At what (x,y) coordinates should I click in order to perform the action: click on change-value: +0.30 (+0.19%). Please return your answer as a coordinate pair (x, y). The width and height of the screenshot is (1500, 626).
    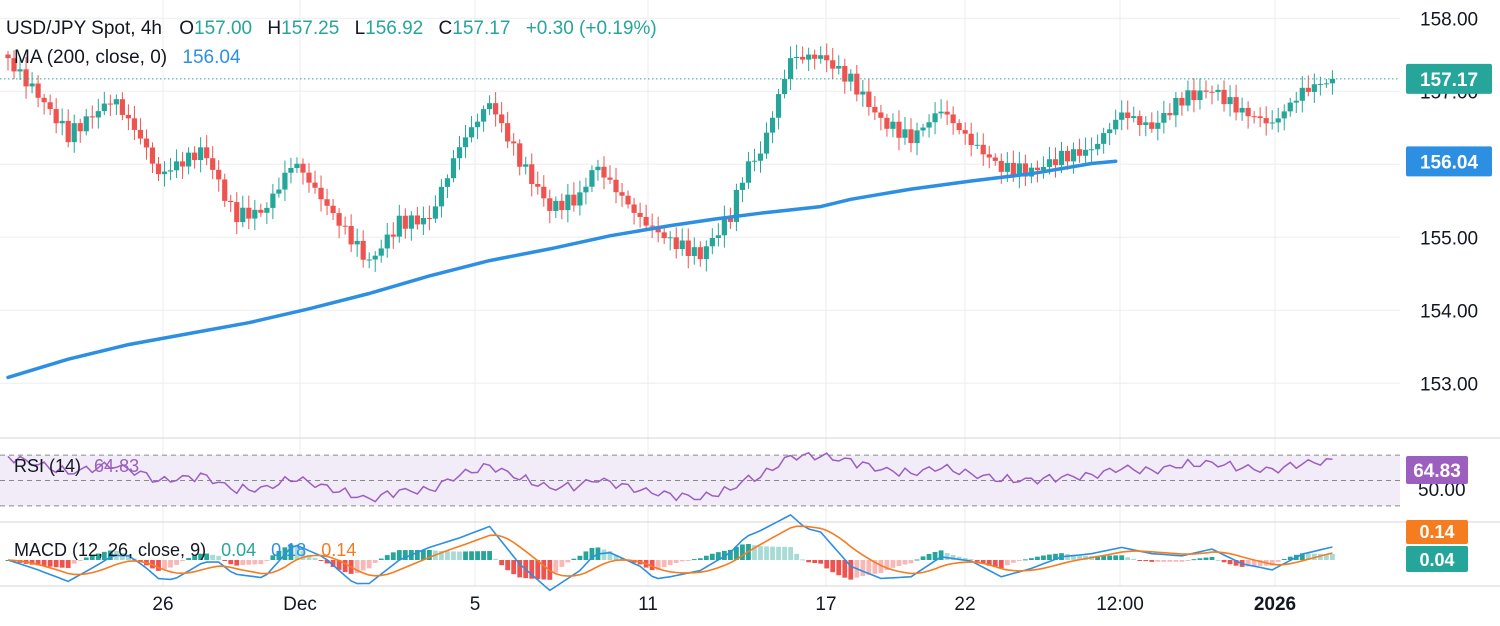
    Looking at the image, I should click on (591, 28).